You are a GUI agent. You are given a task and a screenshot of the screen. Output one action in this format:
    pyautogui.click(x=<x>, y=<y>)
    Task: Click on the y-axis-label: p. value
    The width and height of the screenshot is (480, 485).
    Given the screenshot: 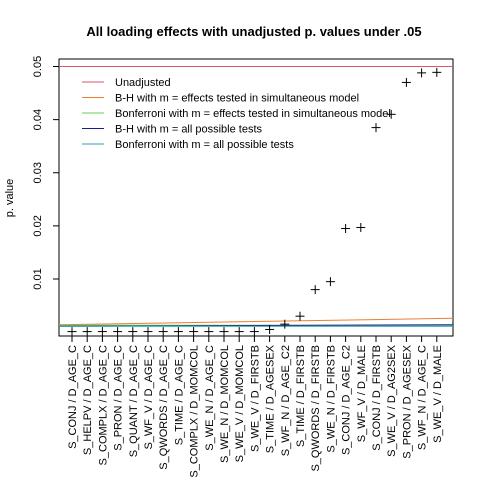 What is the action you would take?
    pyautogui.click(x=10, y=198)
    